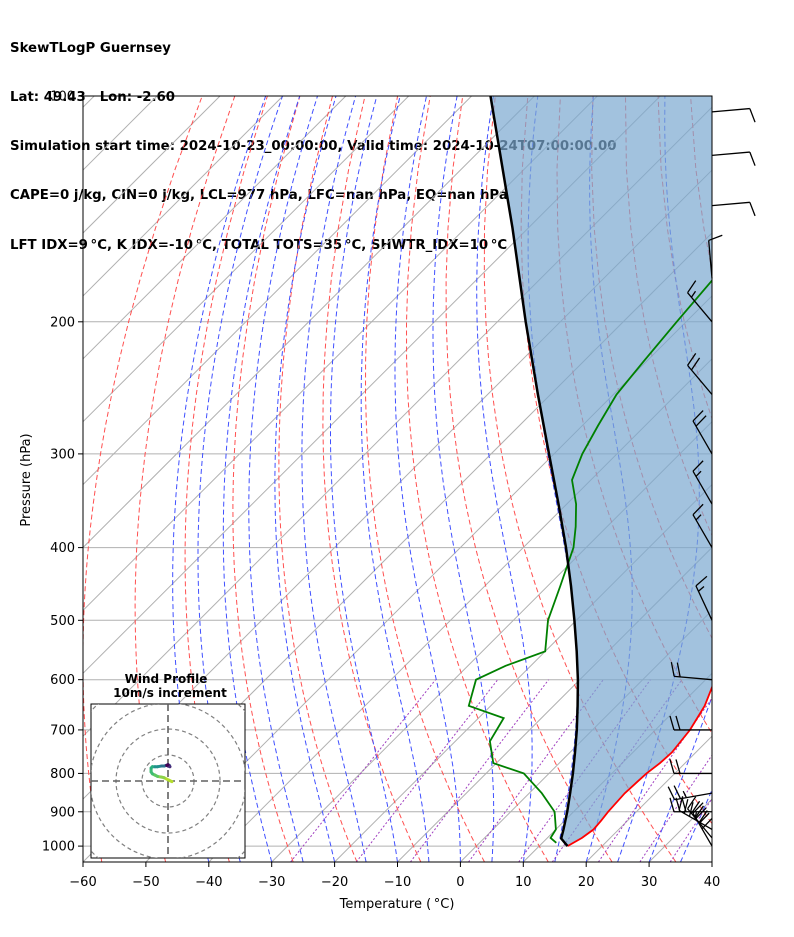 This screenshot has height=937, width=794. What do you see at coordinates (649, 882) in the screenshot?
I see `x-tick-label: 30` at bounding box center [649, 882].